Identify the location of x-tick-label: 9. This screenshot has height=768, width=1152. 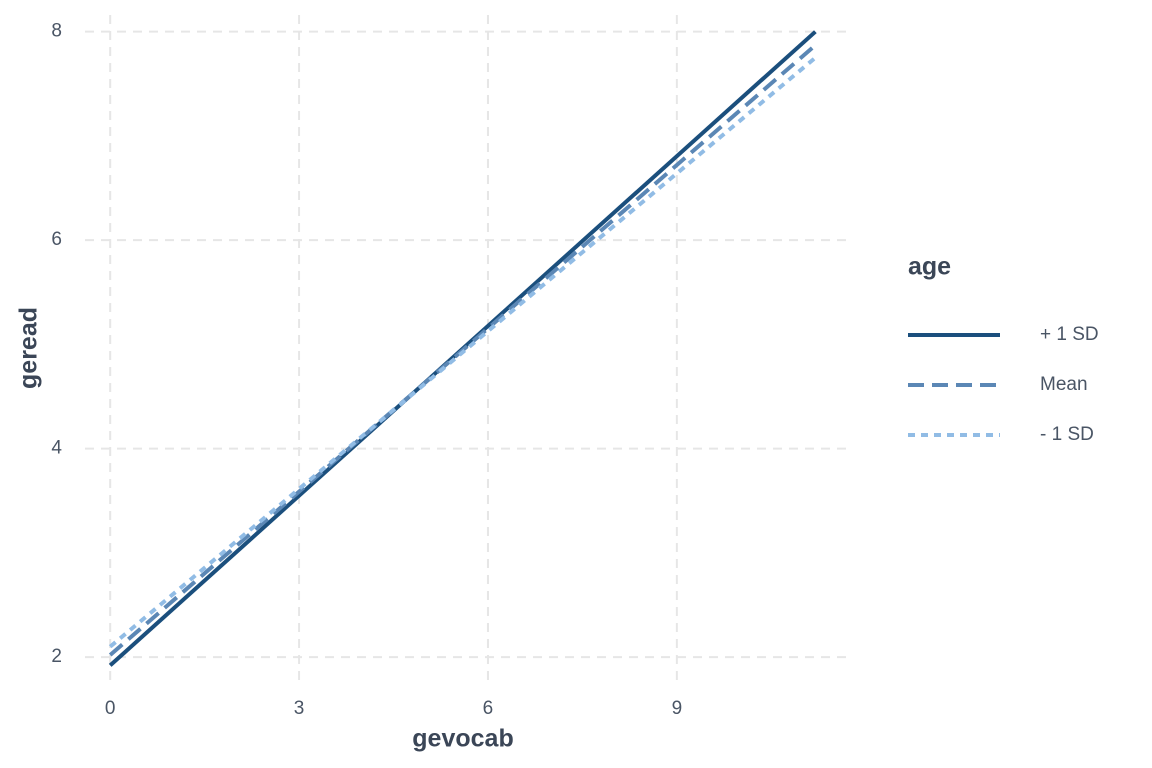
(677, 708).